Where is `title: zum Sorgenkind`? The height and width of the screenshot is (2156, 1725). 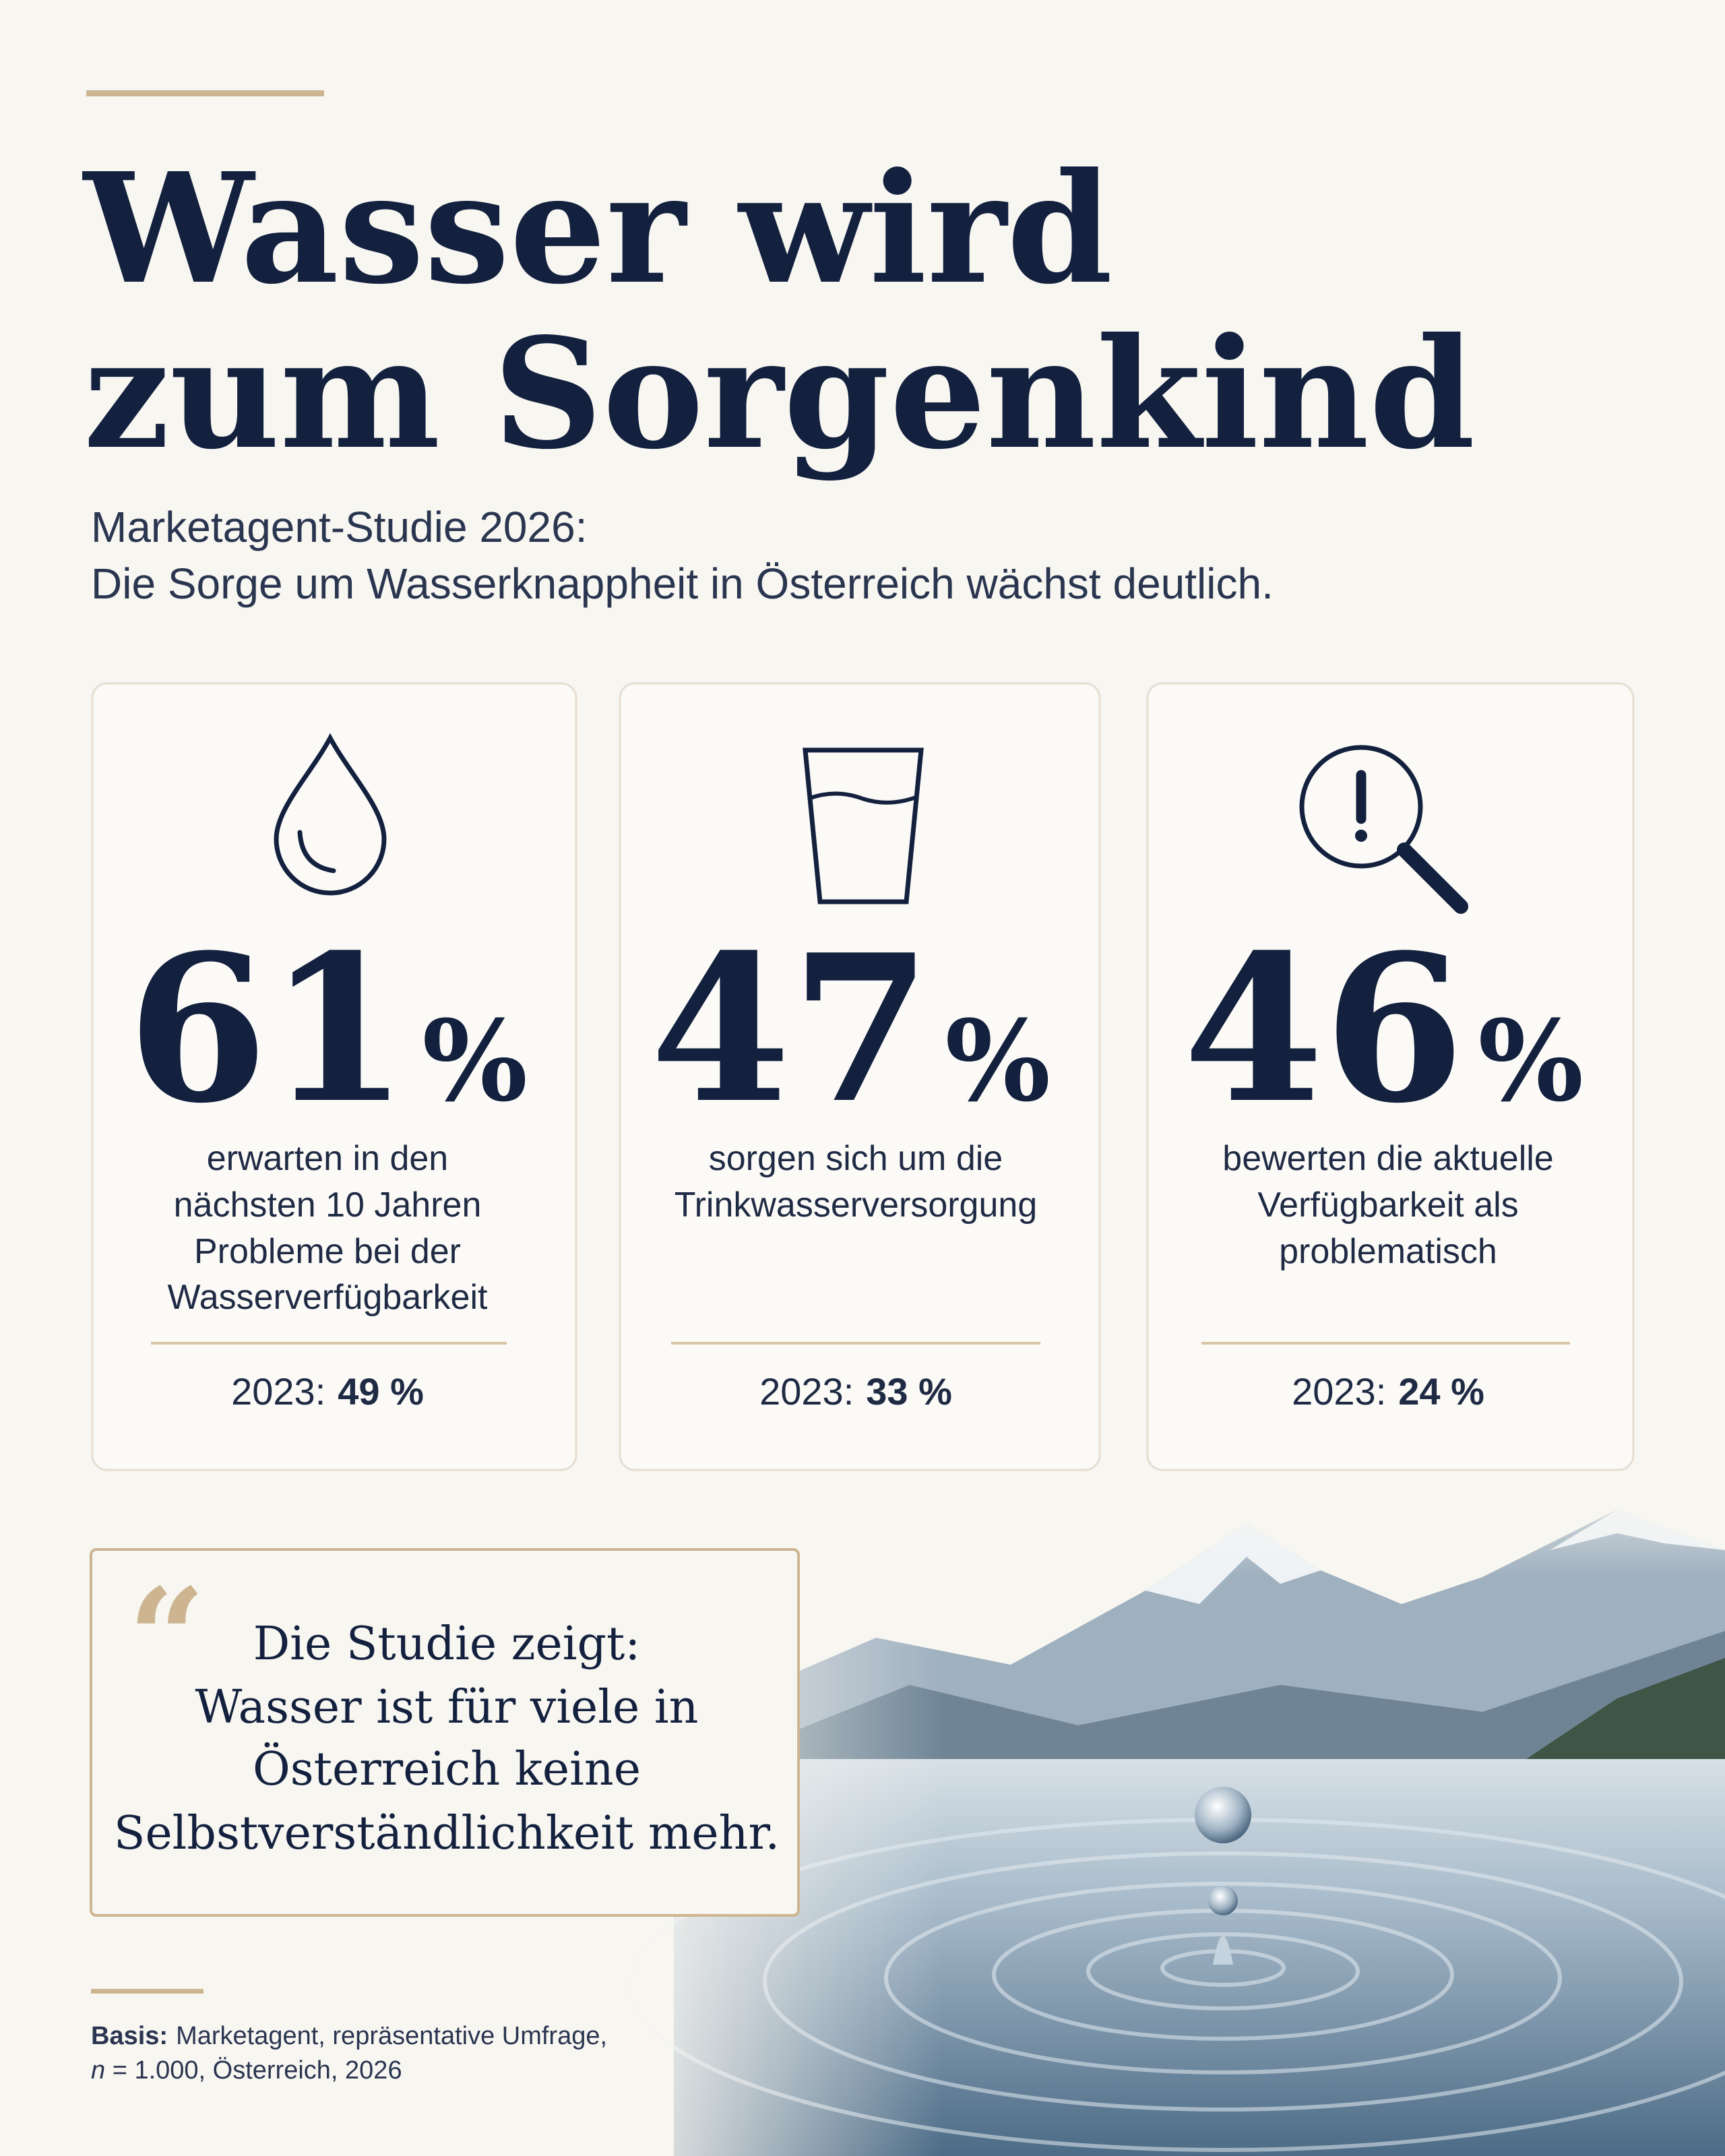
title: zum Sorgenkind is located at coordinates (779, 394).